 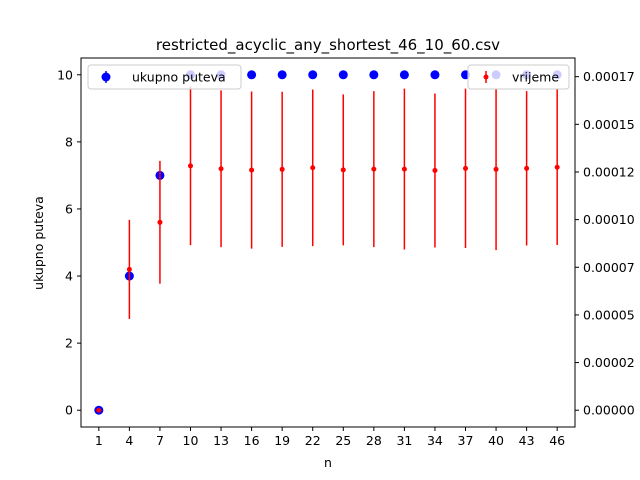 I want to click on y-tick-label: 2, so click(x=69, y=343).